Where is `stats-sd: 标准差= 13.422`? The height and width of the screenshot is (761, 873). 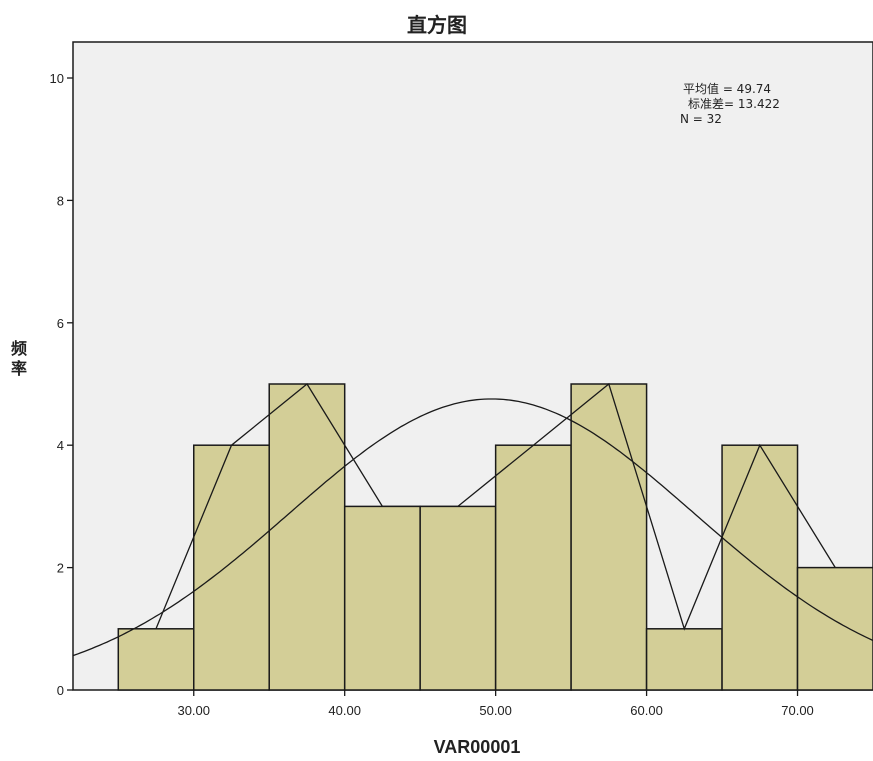 stats-sd: 标准差= 13.422 is located at coordinates (734, 104).